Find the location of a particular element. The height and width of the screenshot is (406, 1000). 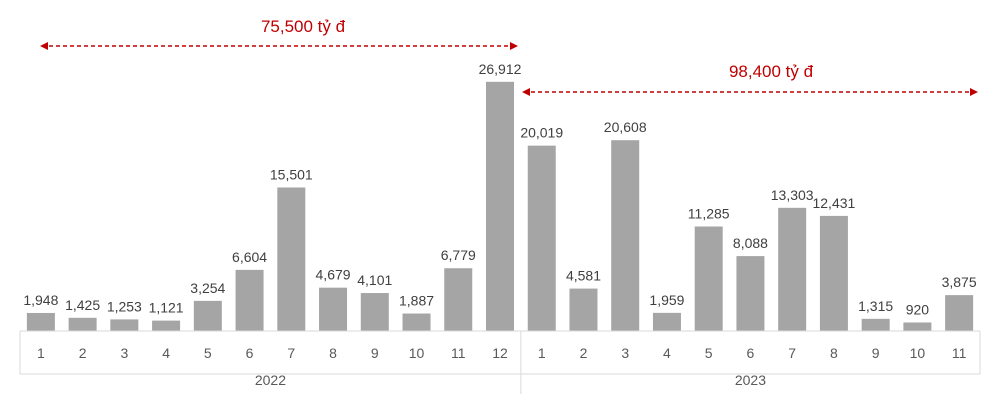

x-tick-label-9: 10 is located at coordinates (417, 353).